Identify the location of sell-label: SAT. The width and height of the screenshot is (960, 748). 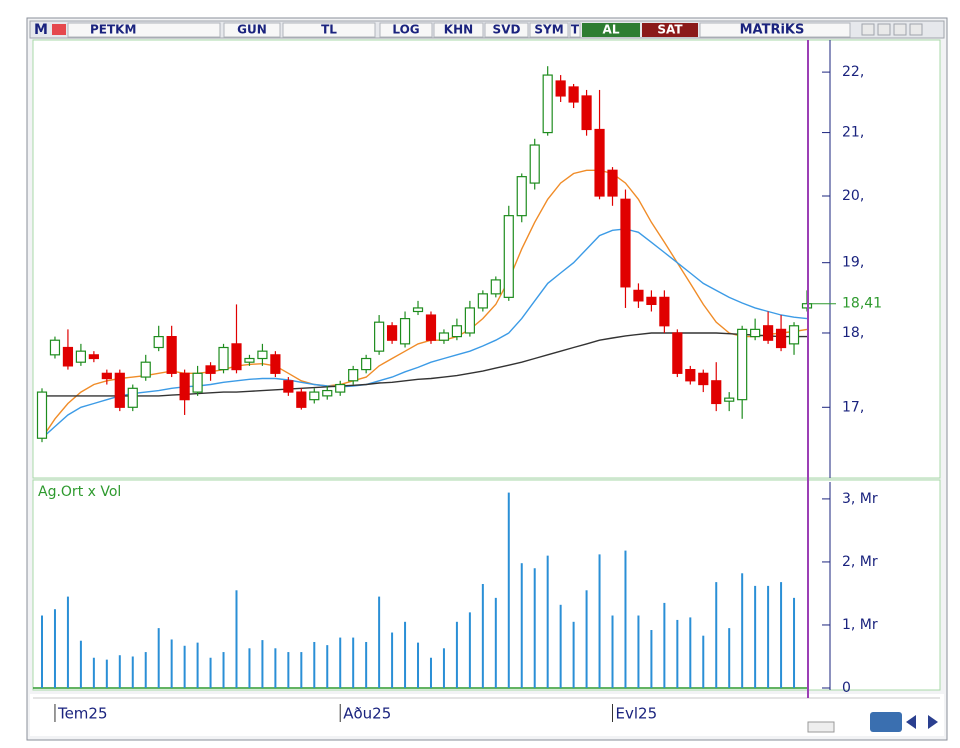
(670, 30).